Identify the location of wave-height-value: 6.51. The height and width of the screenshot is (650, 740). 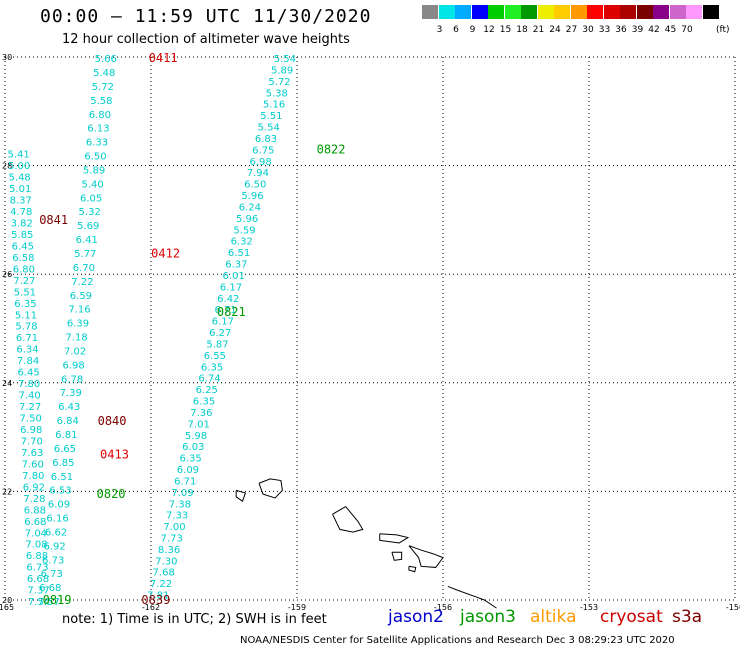
(239, 253).